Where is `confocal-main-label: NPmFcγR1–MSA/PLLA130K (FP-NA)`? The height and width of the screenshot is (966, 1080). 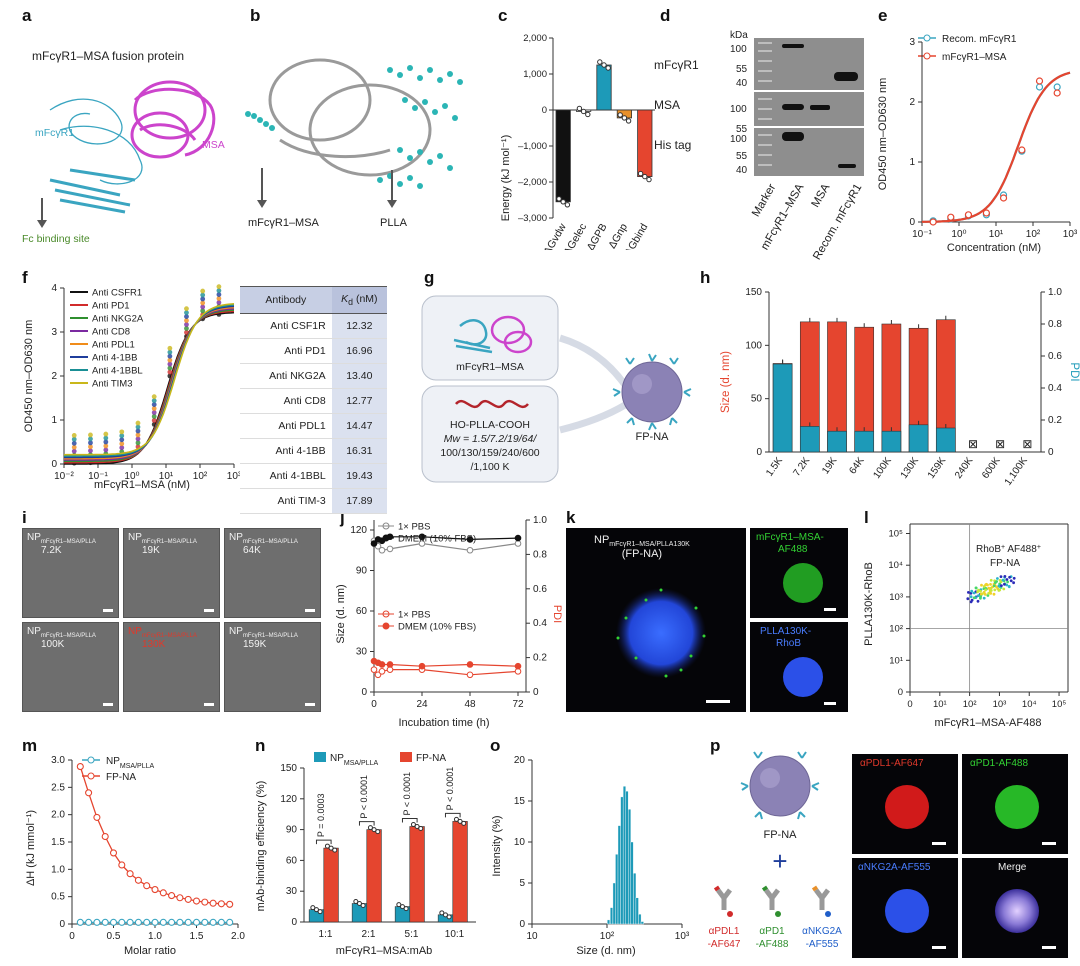 confocal-main-label: NPmFcγR1–MSA/PLLA130K (FP-NA) is located at coordinates (642, 547).